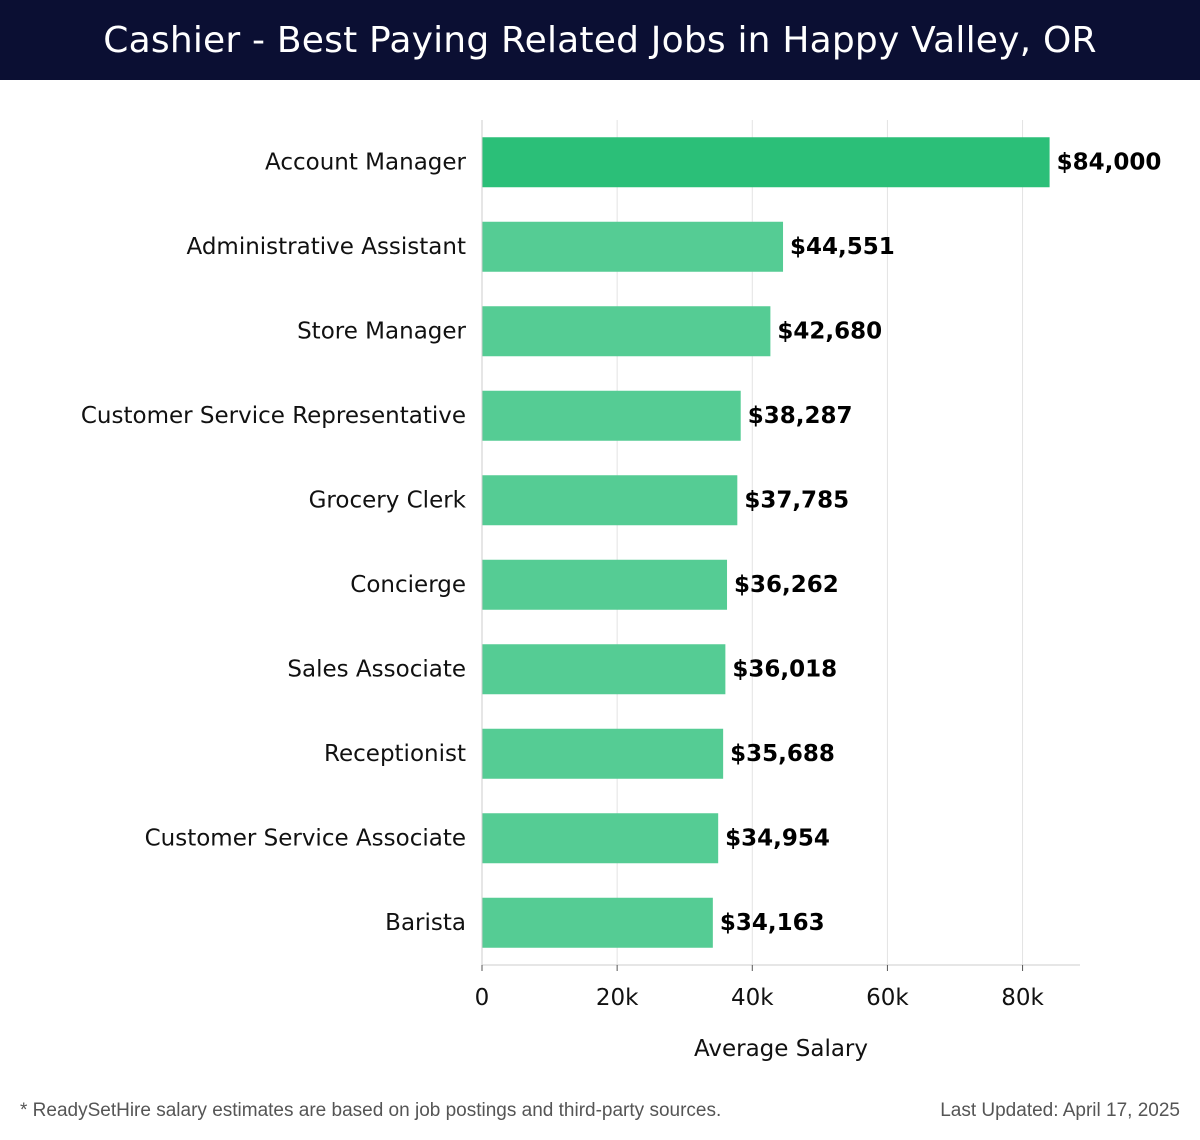 This screenshot has height=1140, width=1200. Describe the element at coordinates (1022, 998) in the screenshot. I see `x-tick-label: 80k` at that location.